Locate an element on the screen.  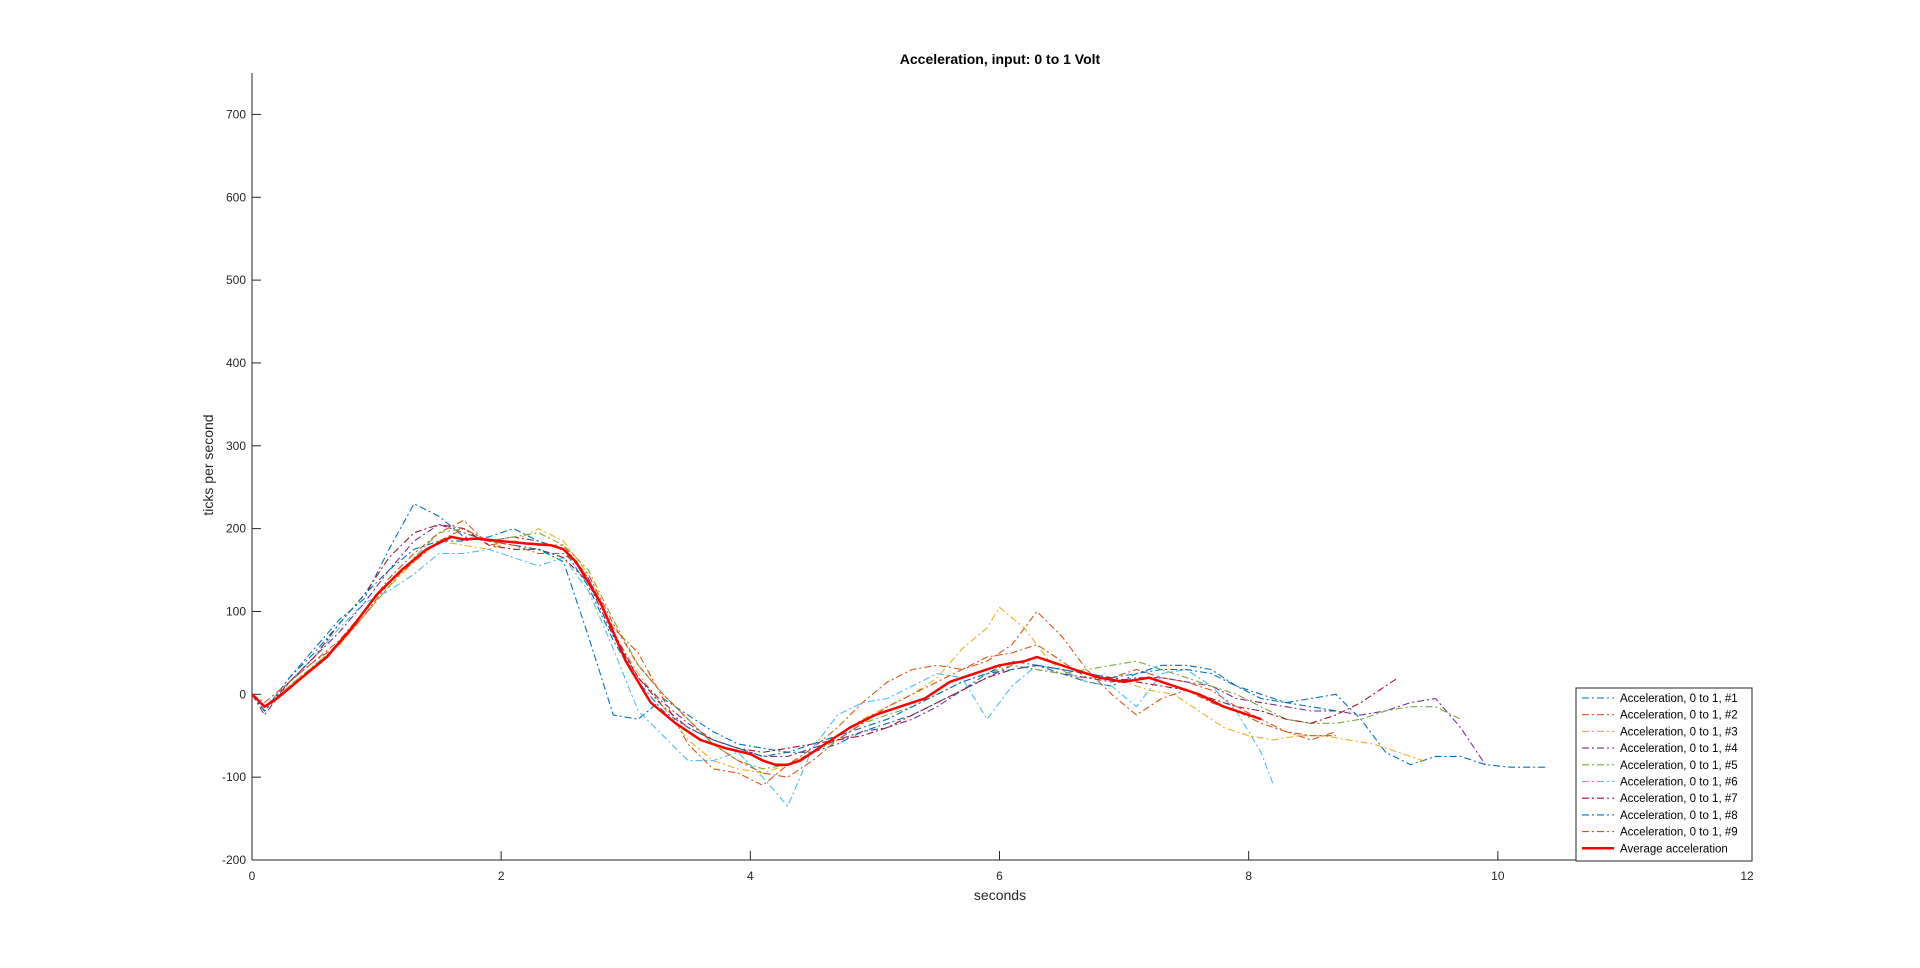
x-tick-label: 4 is located at coordinates (750, 876).